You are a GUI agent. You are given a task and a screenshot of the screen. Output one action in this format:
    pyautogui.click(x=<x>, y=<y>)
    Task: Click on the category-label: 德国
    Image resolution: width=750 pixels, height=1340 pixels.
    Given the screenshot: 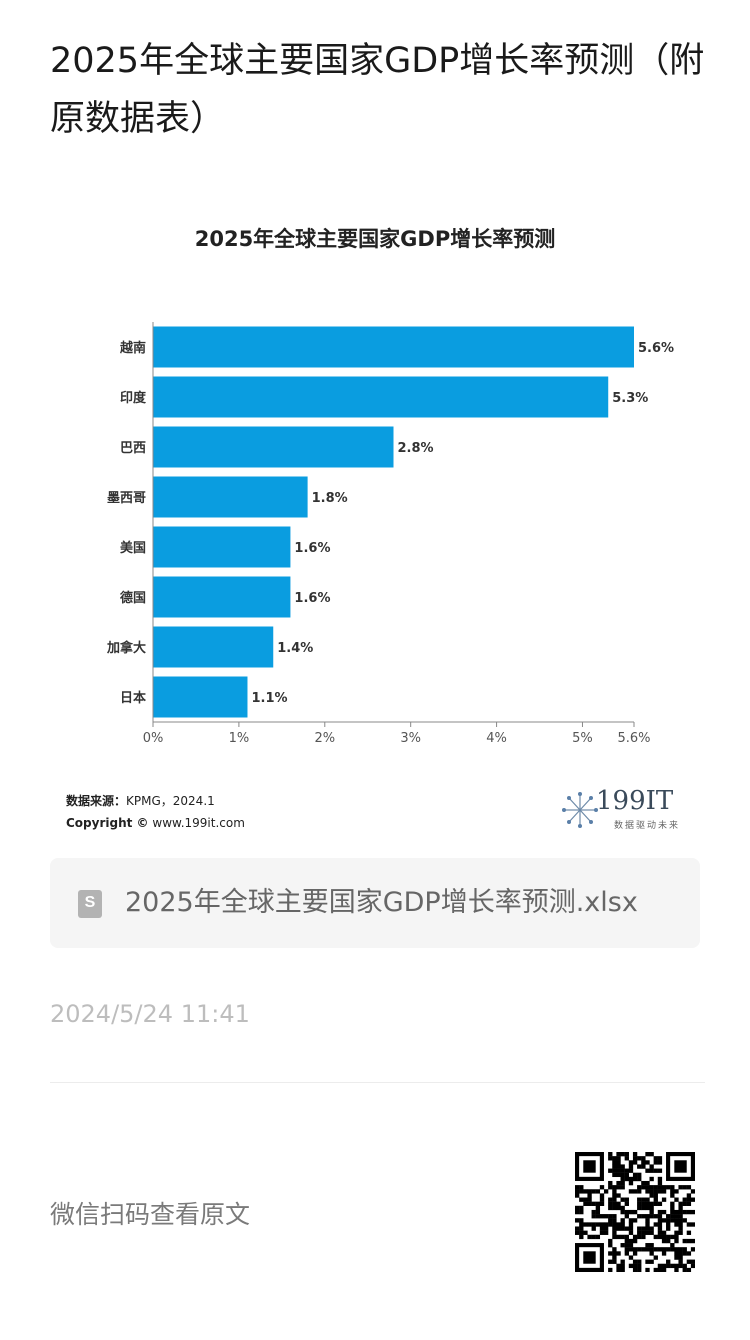 What is the action you would take?
    pyautogui.click(x=133, y=598)
    